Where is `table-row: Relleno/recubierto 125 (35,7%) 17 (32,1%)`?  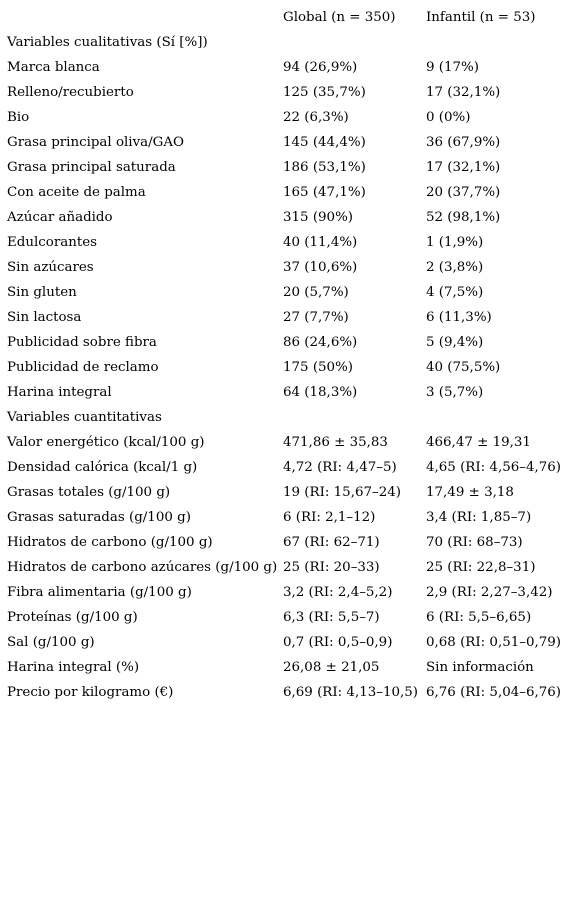 table-row: Relleno/recubierto 125 (35,7%) 17 (32,1%) is located at coordinates (289, 92).